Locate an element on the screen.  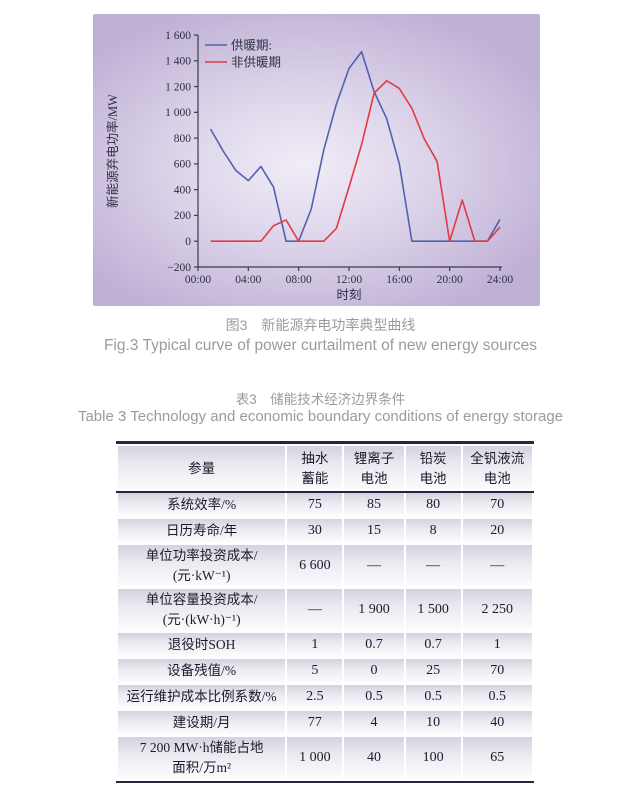
axes is located at coordinates (349, 151).